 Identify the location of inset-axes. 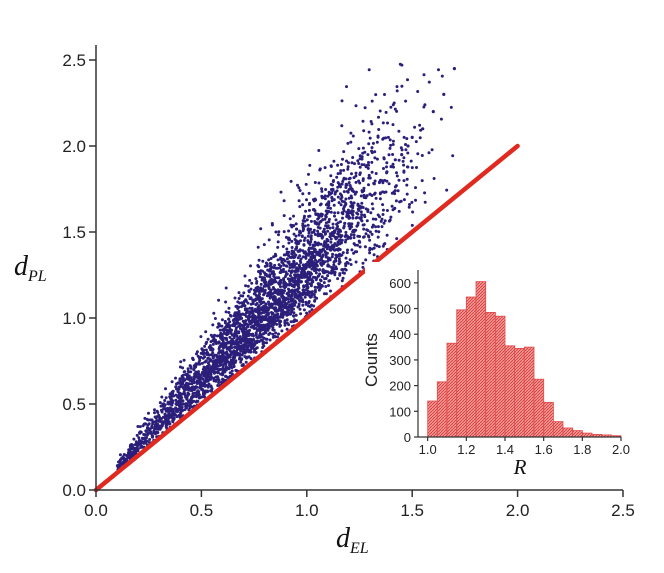
(518, 355).